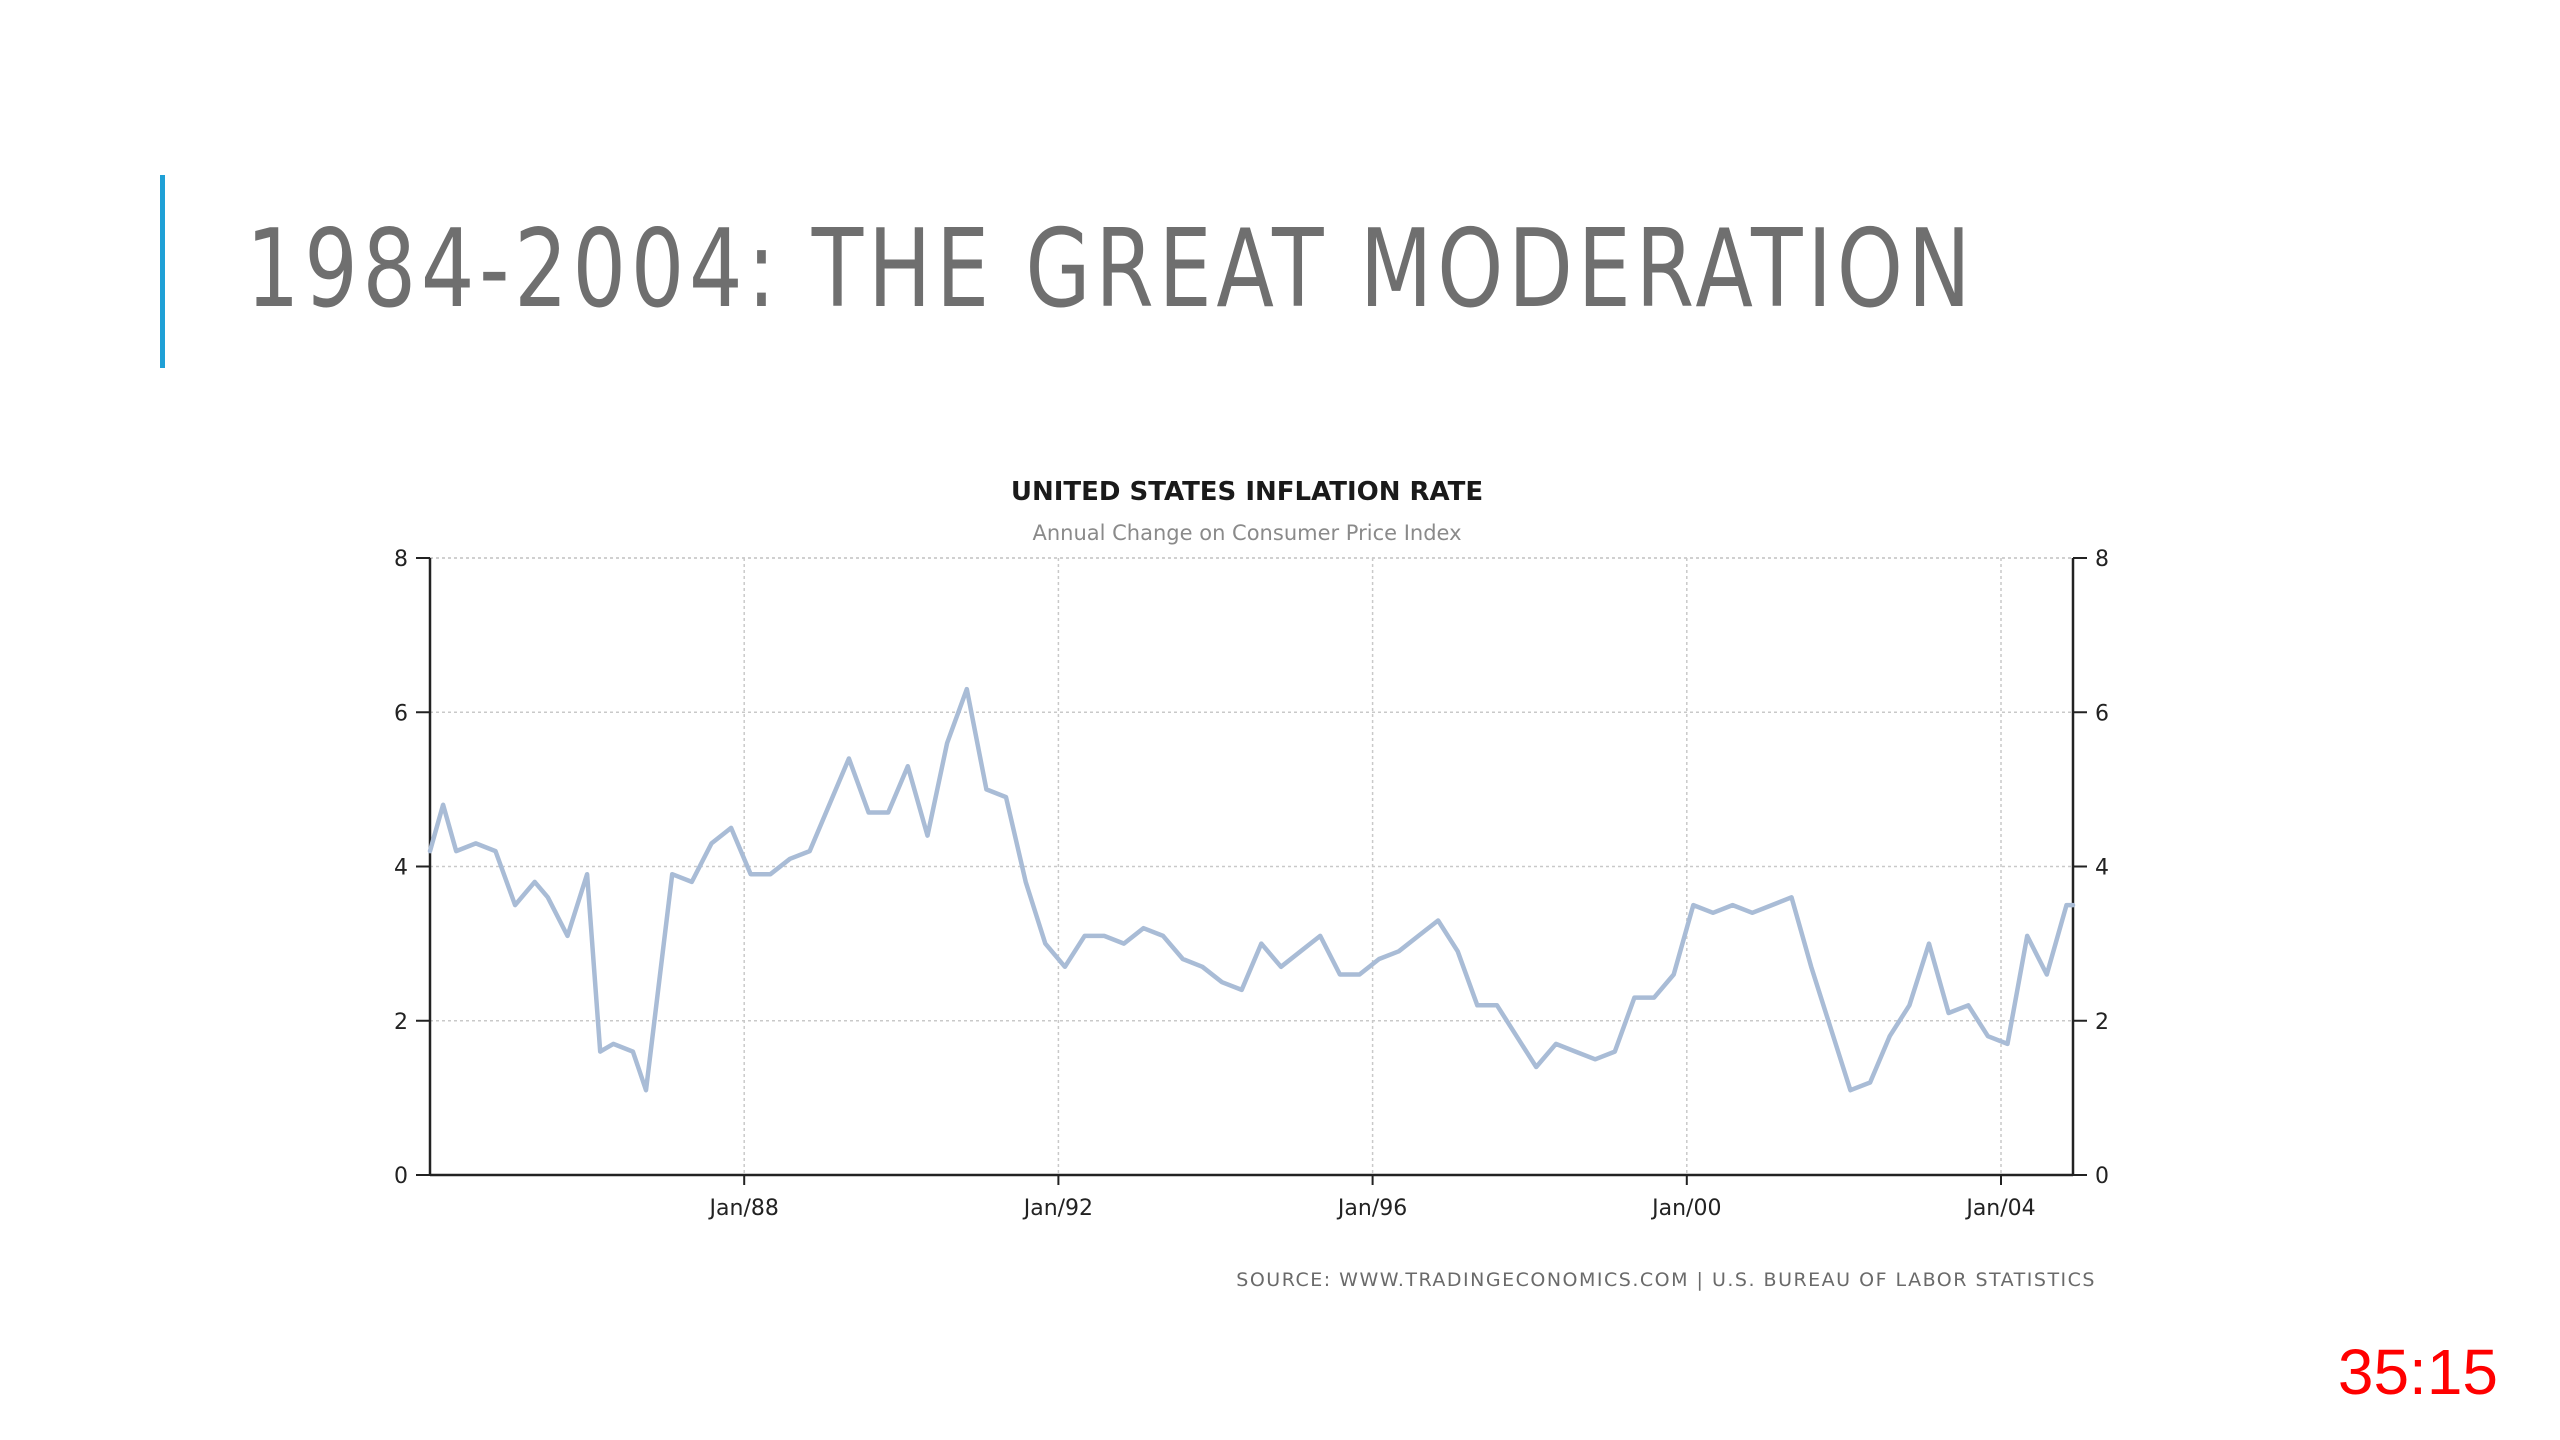 This screenshot has width=2560, height=1440. What do you see at coordinates (2417, 1372) in the screenshot?
I see `countdown-timer: 35:15` at bounding box center [2417, 1372].